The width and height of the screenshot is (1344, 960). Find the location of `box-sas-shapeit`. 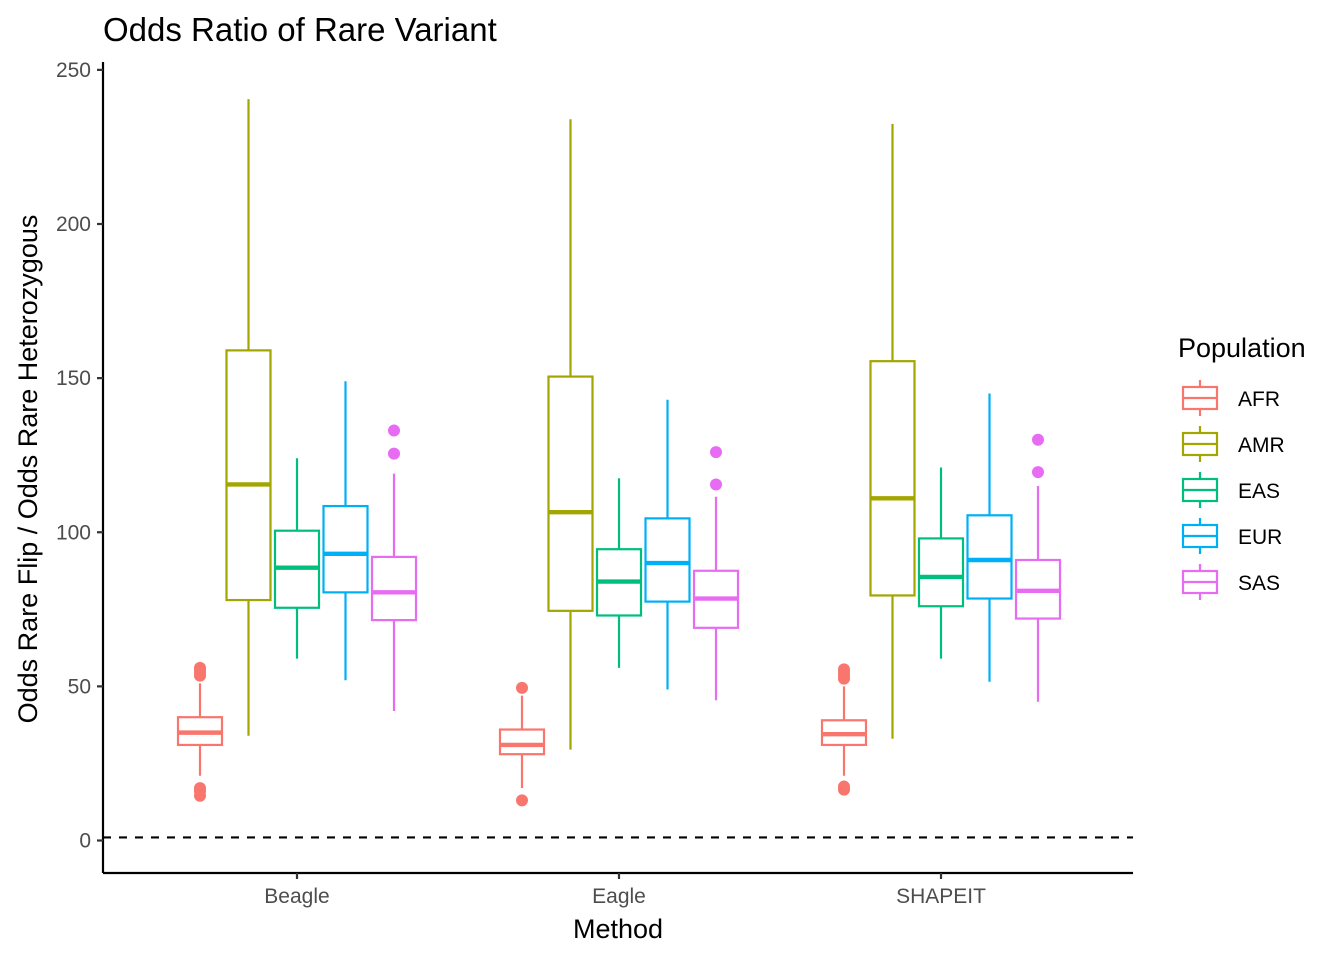

box-sas-shapeit is located at coordinates (1038, 567).